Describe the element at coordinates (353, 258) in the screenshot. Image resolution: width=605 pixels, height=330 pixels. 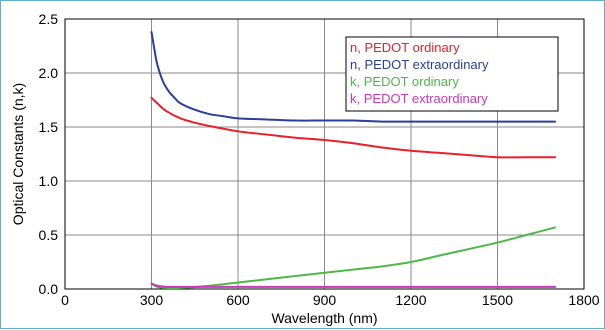
I see `k-ordinary-line` at that location.